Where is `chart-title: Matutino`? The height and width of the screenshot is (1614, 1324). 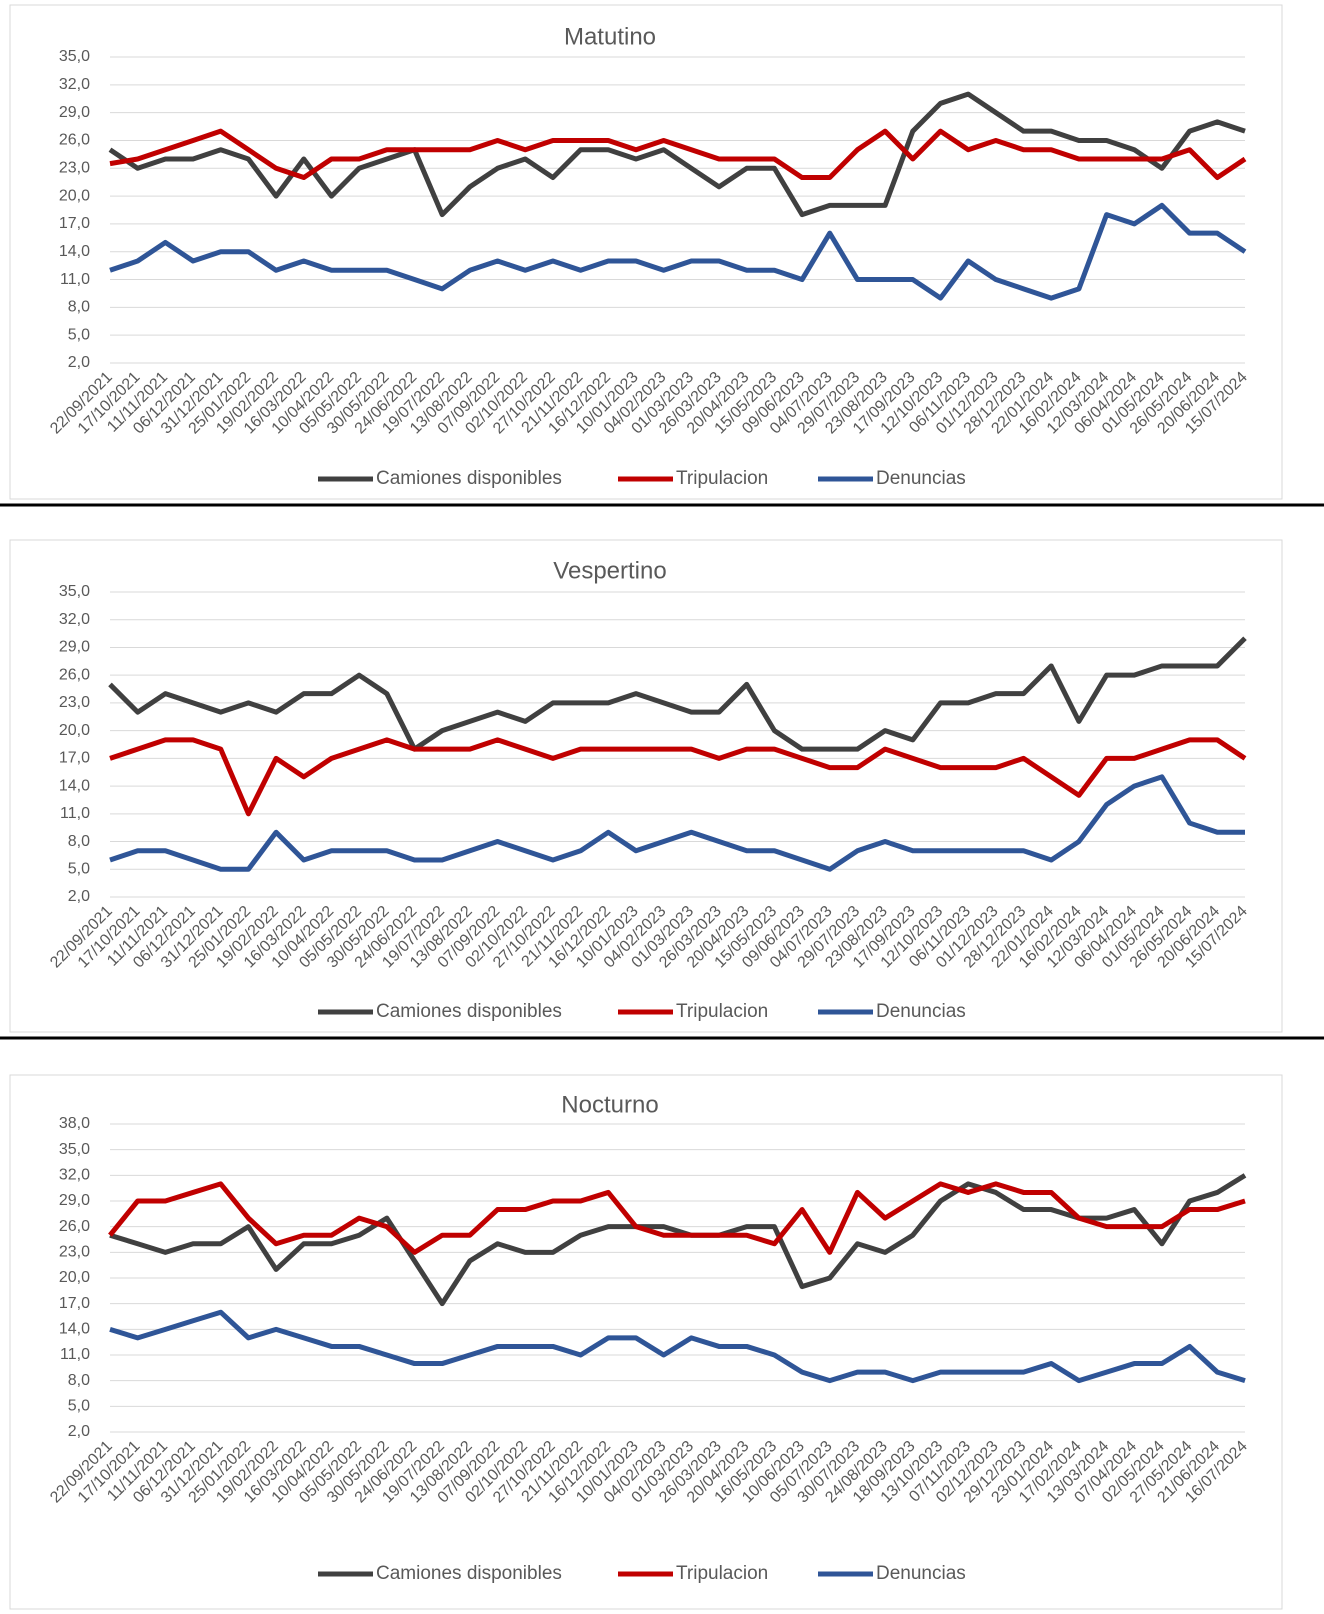
chart-title: Matutino is located at coordinates (610, 36).